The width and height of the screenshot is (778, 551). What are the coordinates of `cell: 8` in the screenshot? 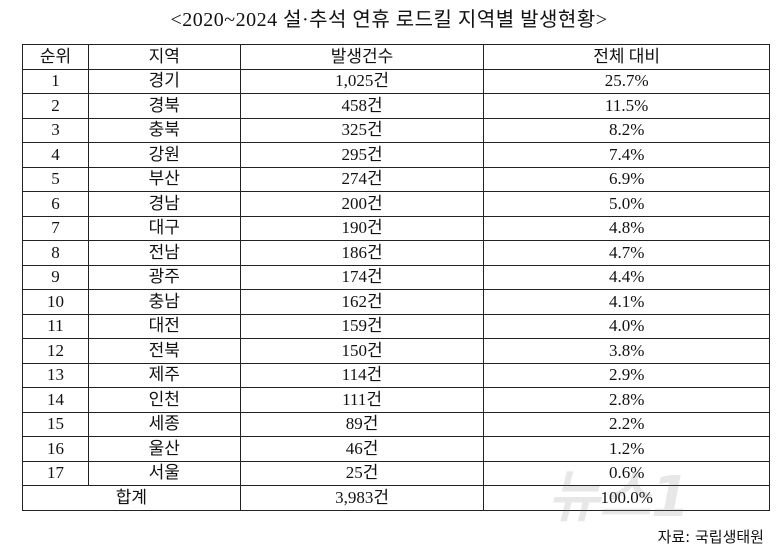 It's located at (55, 253).